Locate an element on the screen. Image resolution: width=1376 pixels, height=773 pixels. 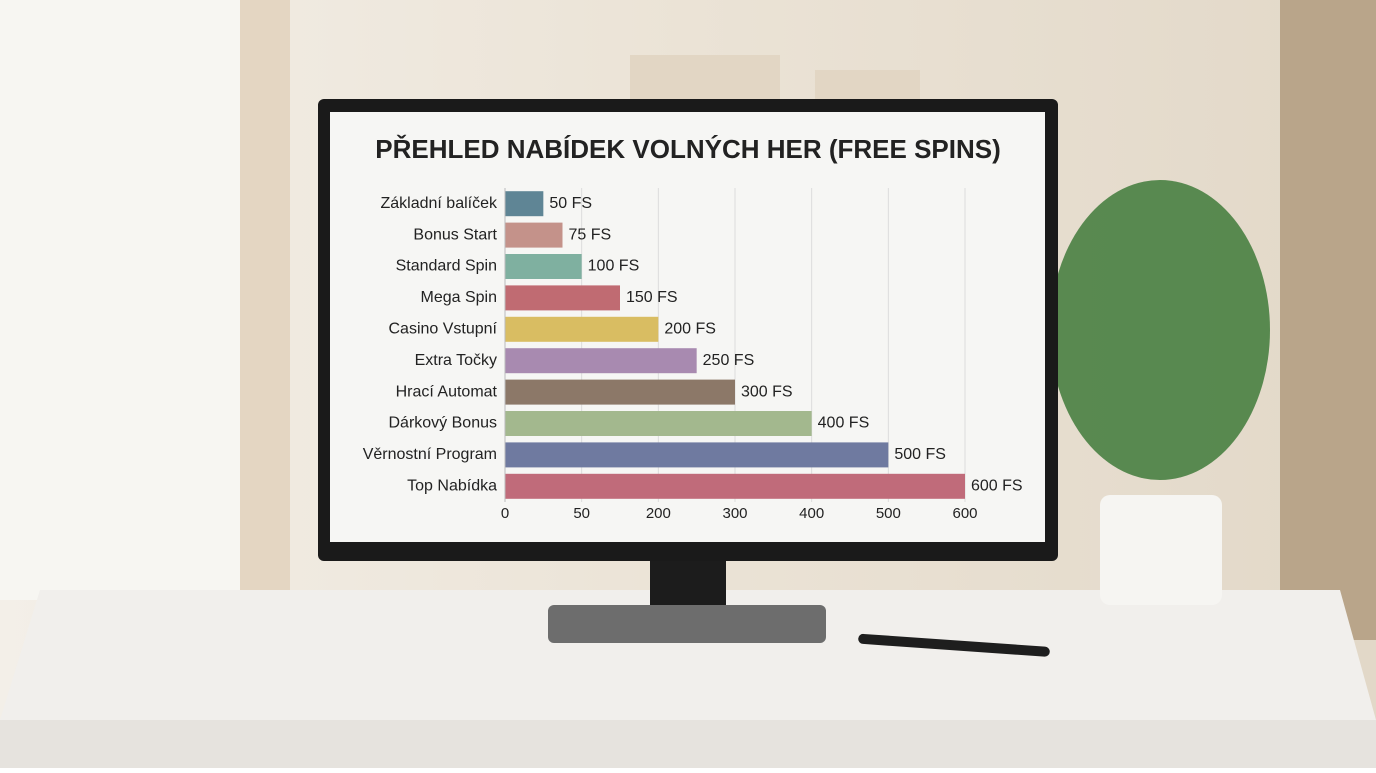
x-tick-label: 500 is located at coordinates (888, 513).